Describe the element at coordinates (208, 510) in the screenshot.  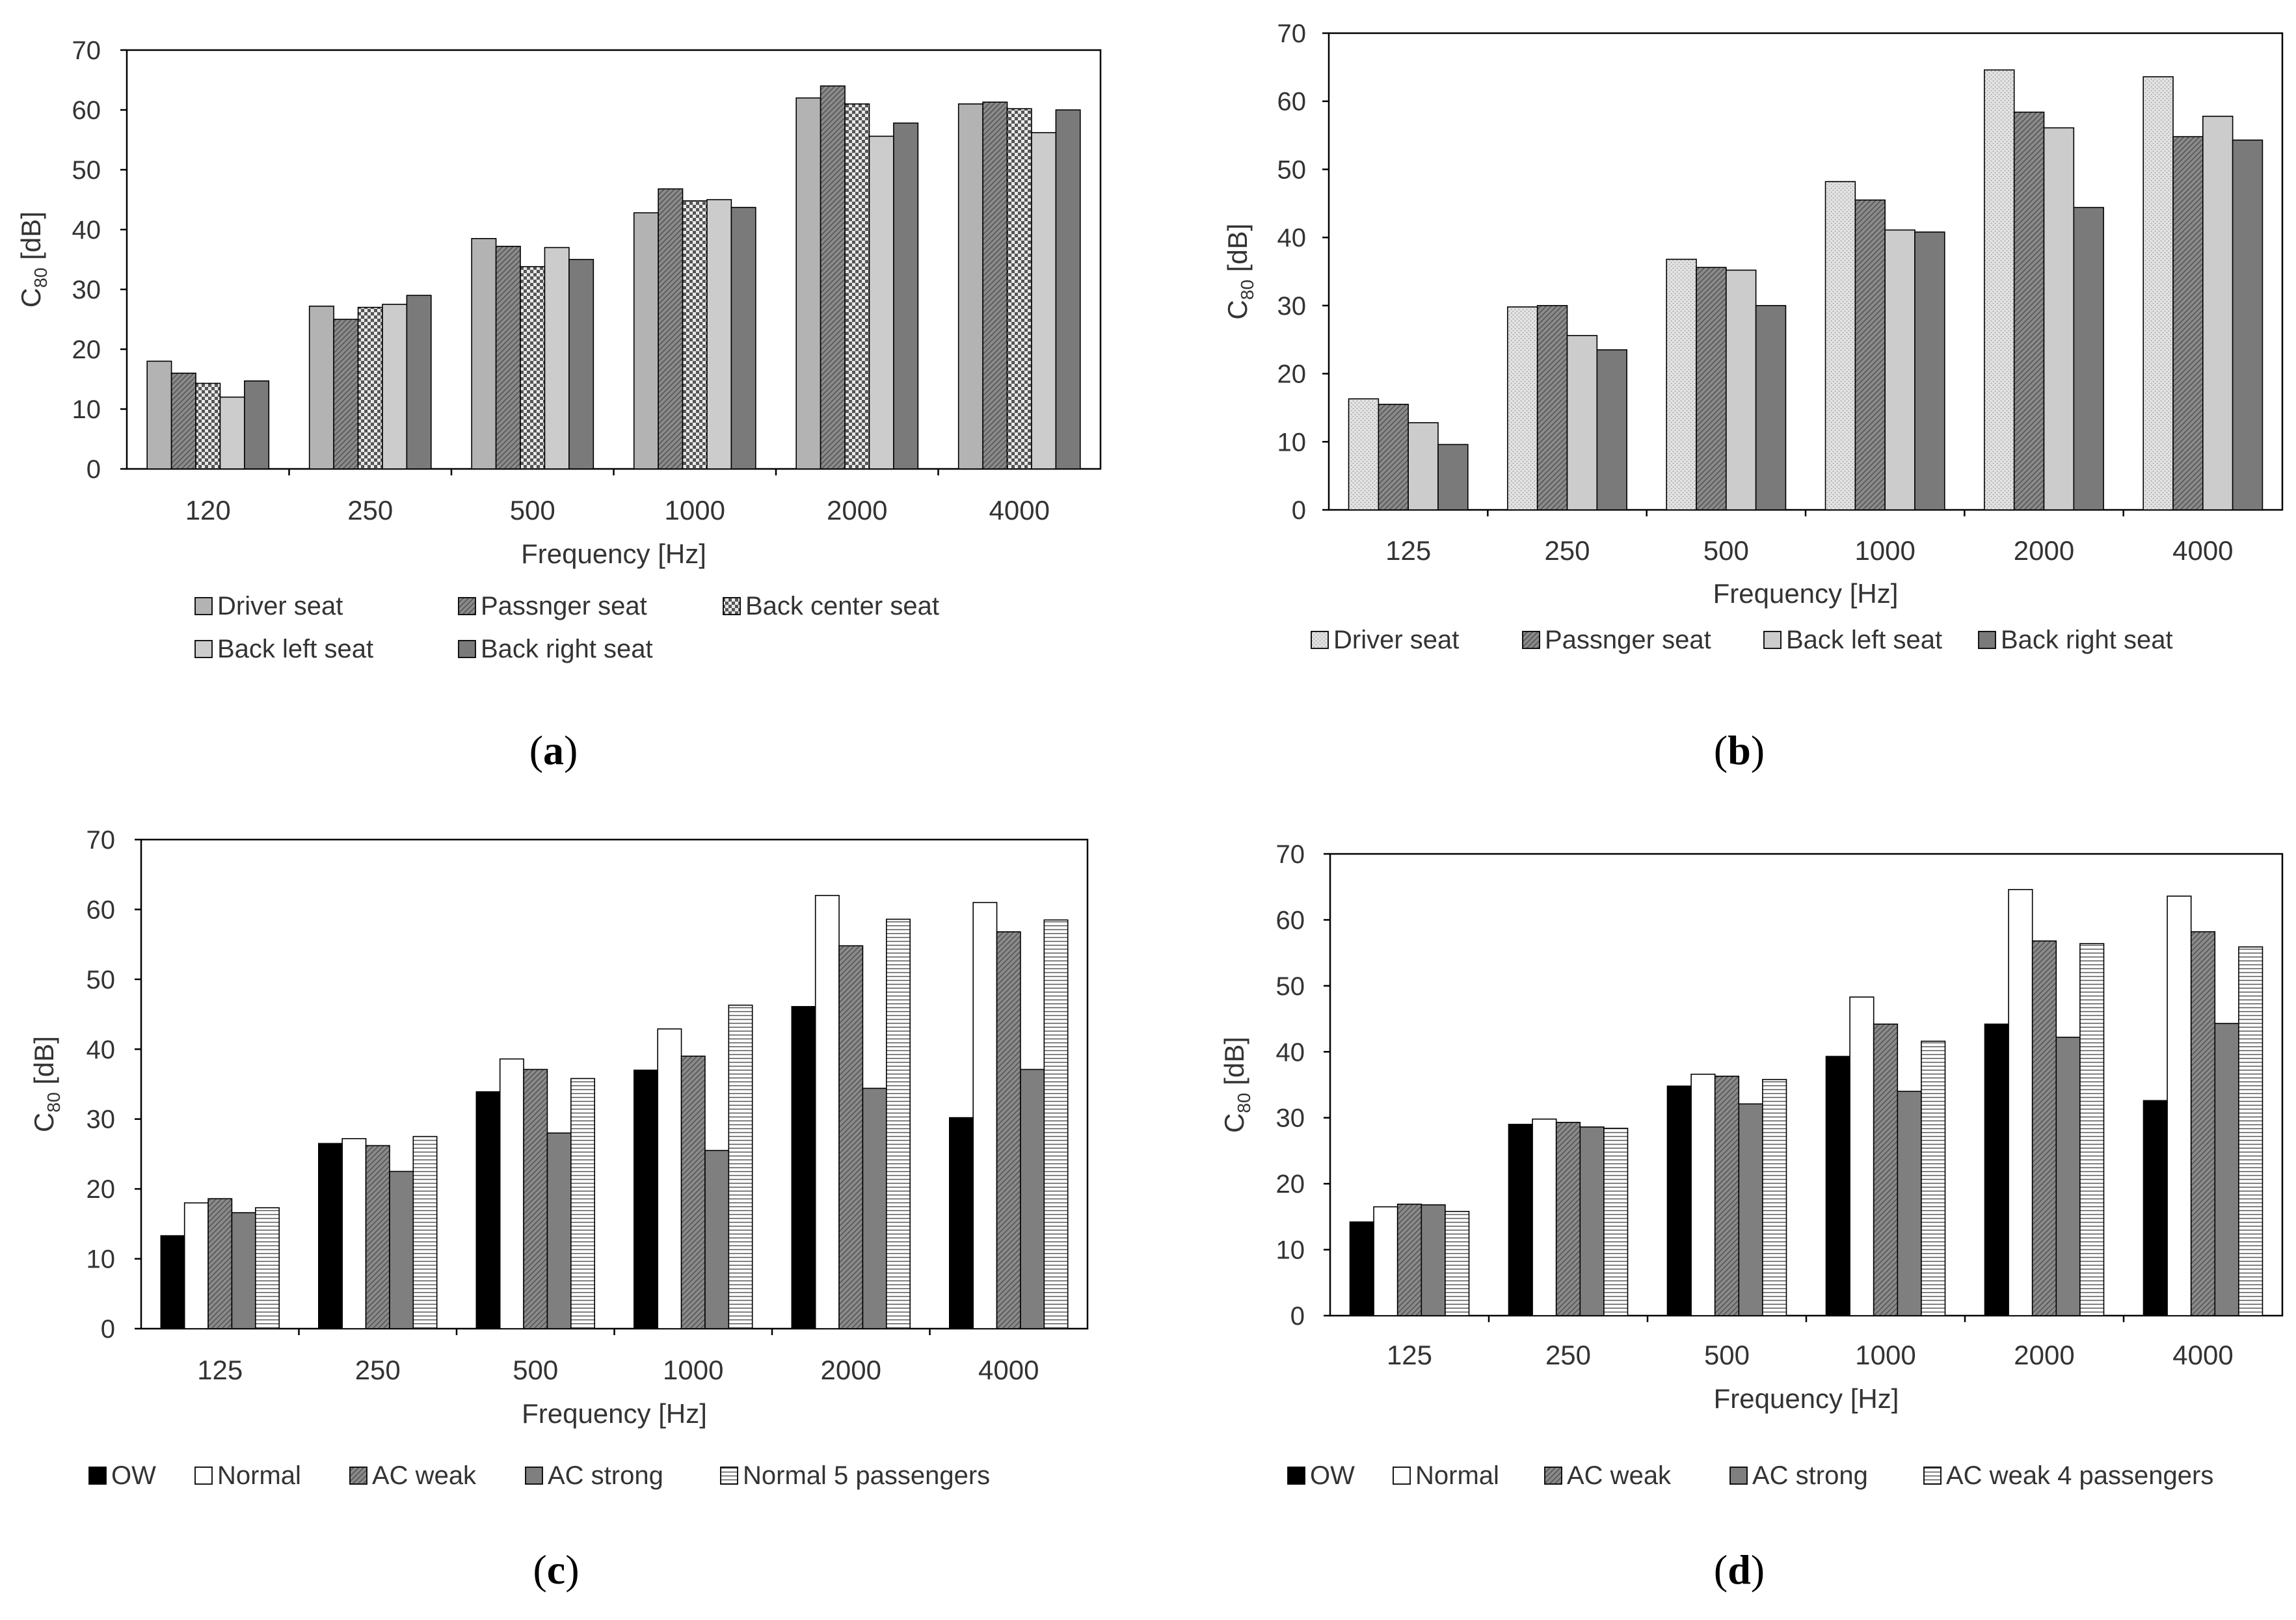
I see `x-tick-label: 120` at that location.